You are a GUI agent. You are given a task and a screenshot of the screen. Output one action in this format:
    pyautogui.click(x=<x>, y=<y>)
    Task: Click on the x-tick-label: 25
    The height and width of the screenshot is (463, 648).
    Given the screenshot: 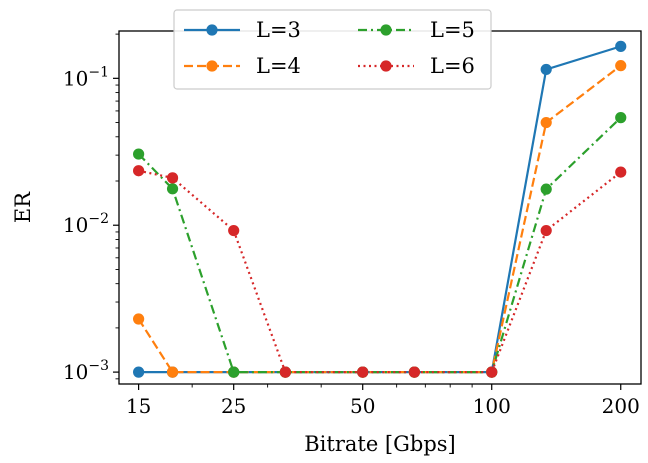 What is the action you would take?
    pyautogui.click(x=233, y=406)
    